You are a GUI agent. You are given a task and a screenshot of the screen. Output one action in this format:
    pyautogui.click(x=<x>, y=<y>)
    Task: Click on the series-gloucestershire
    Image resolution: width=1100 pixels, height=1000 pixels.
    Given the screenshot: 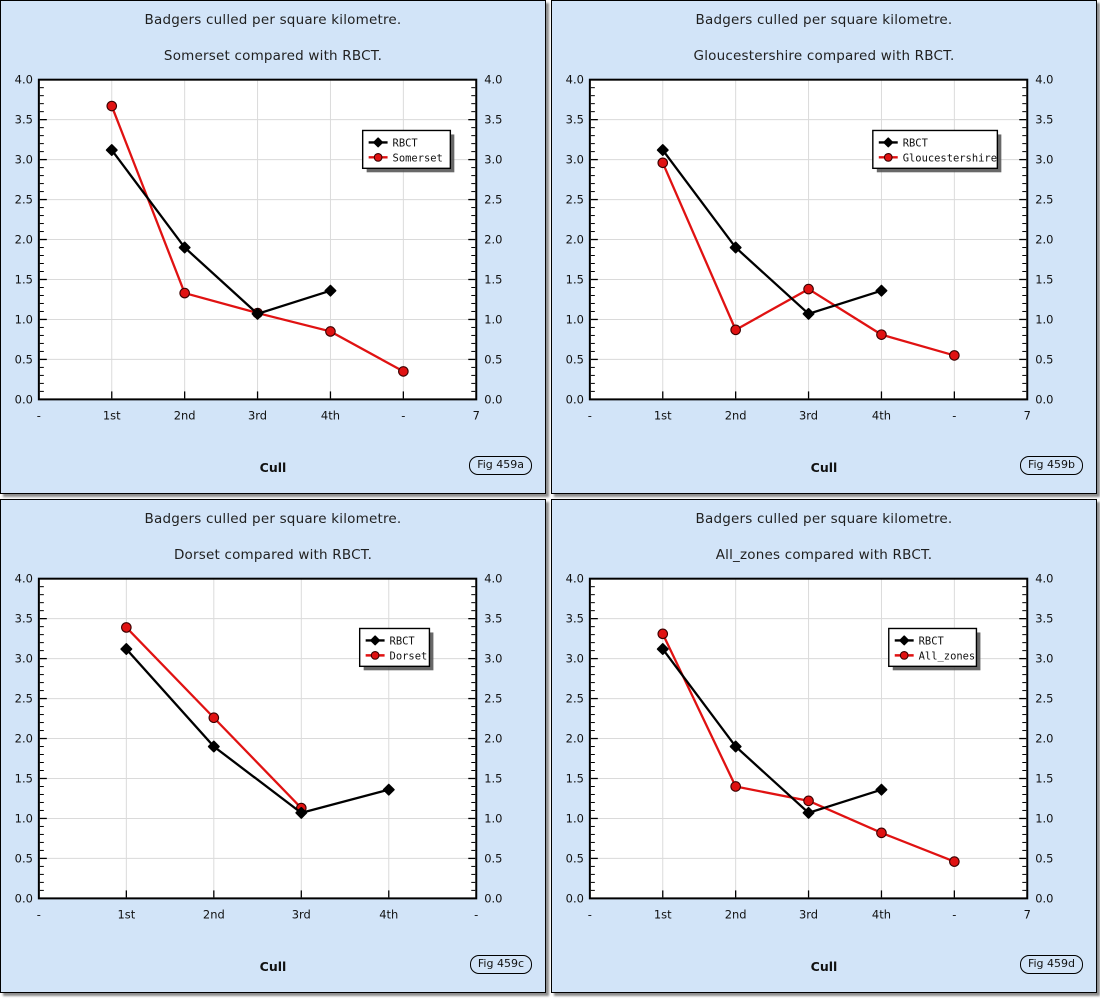 What is the action you would take?
    pyautogui.click(x=808, y=259)
    